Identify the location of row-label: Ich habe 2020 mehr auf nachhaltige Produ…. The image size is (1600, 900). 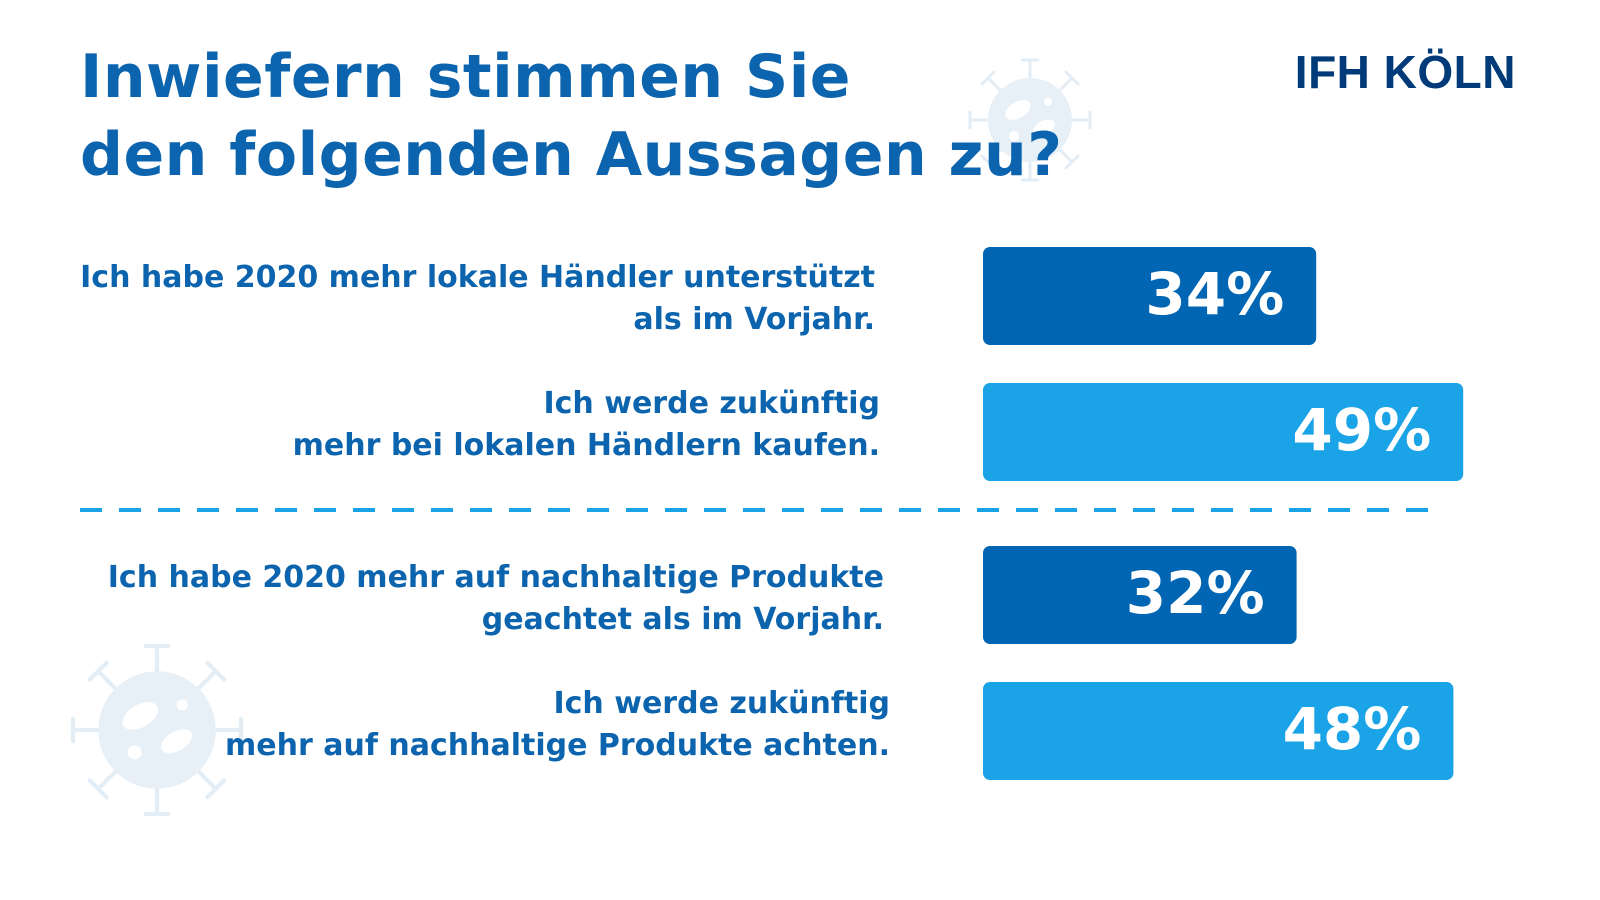
(474, 599).